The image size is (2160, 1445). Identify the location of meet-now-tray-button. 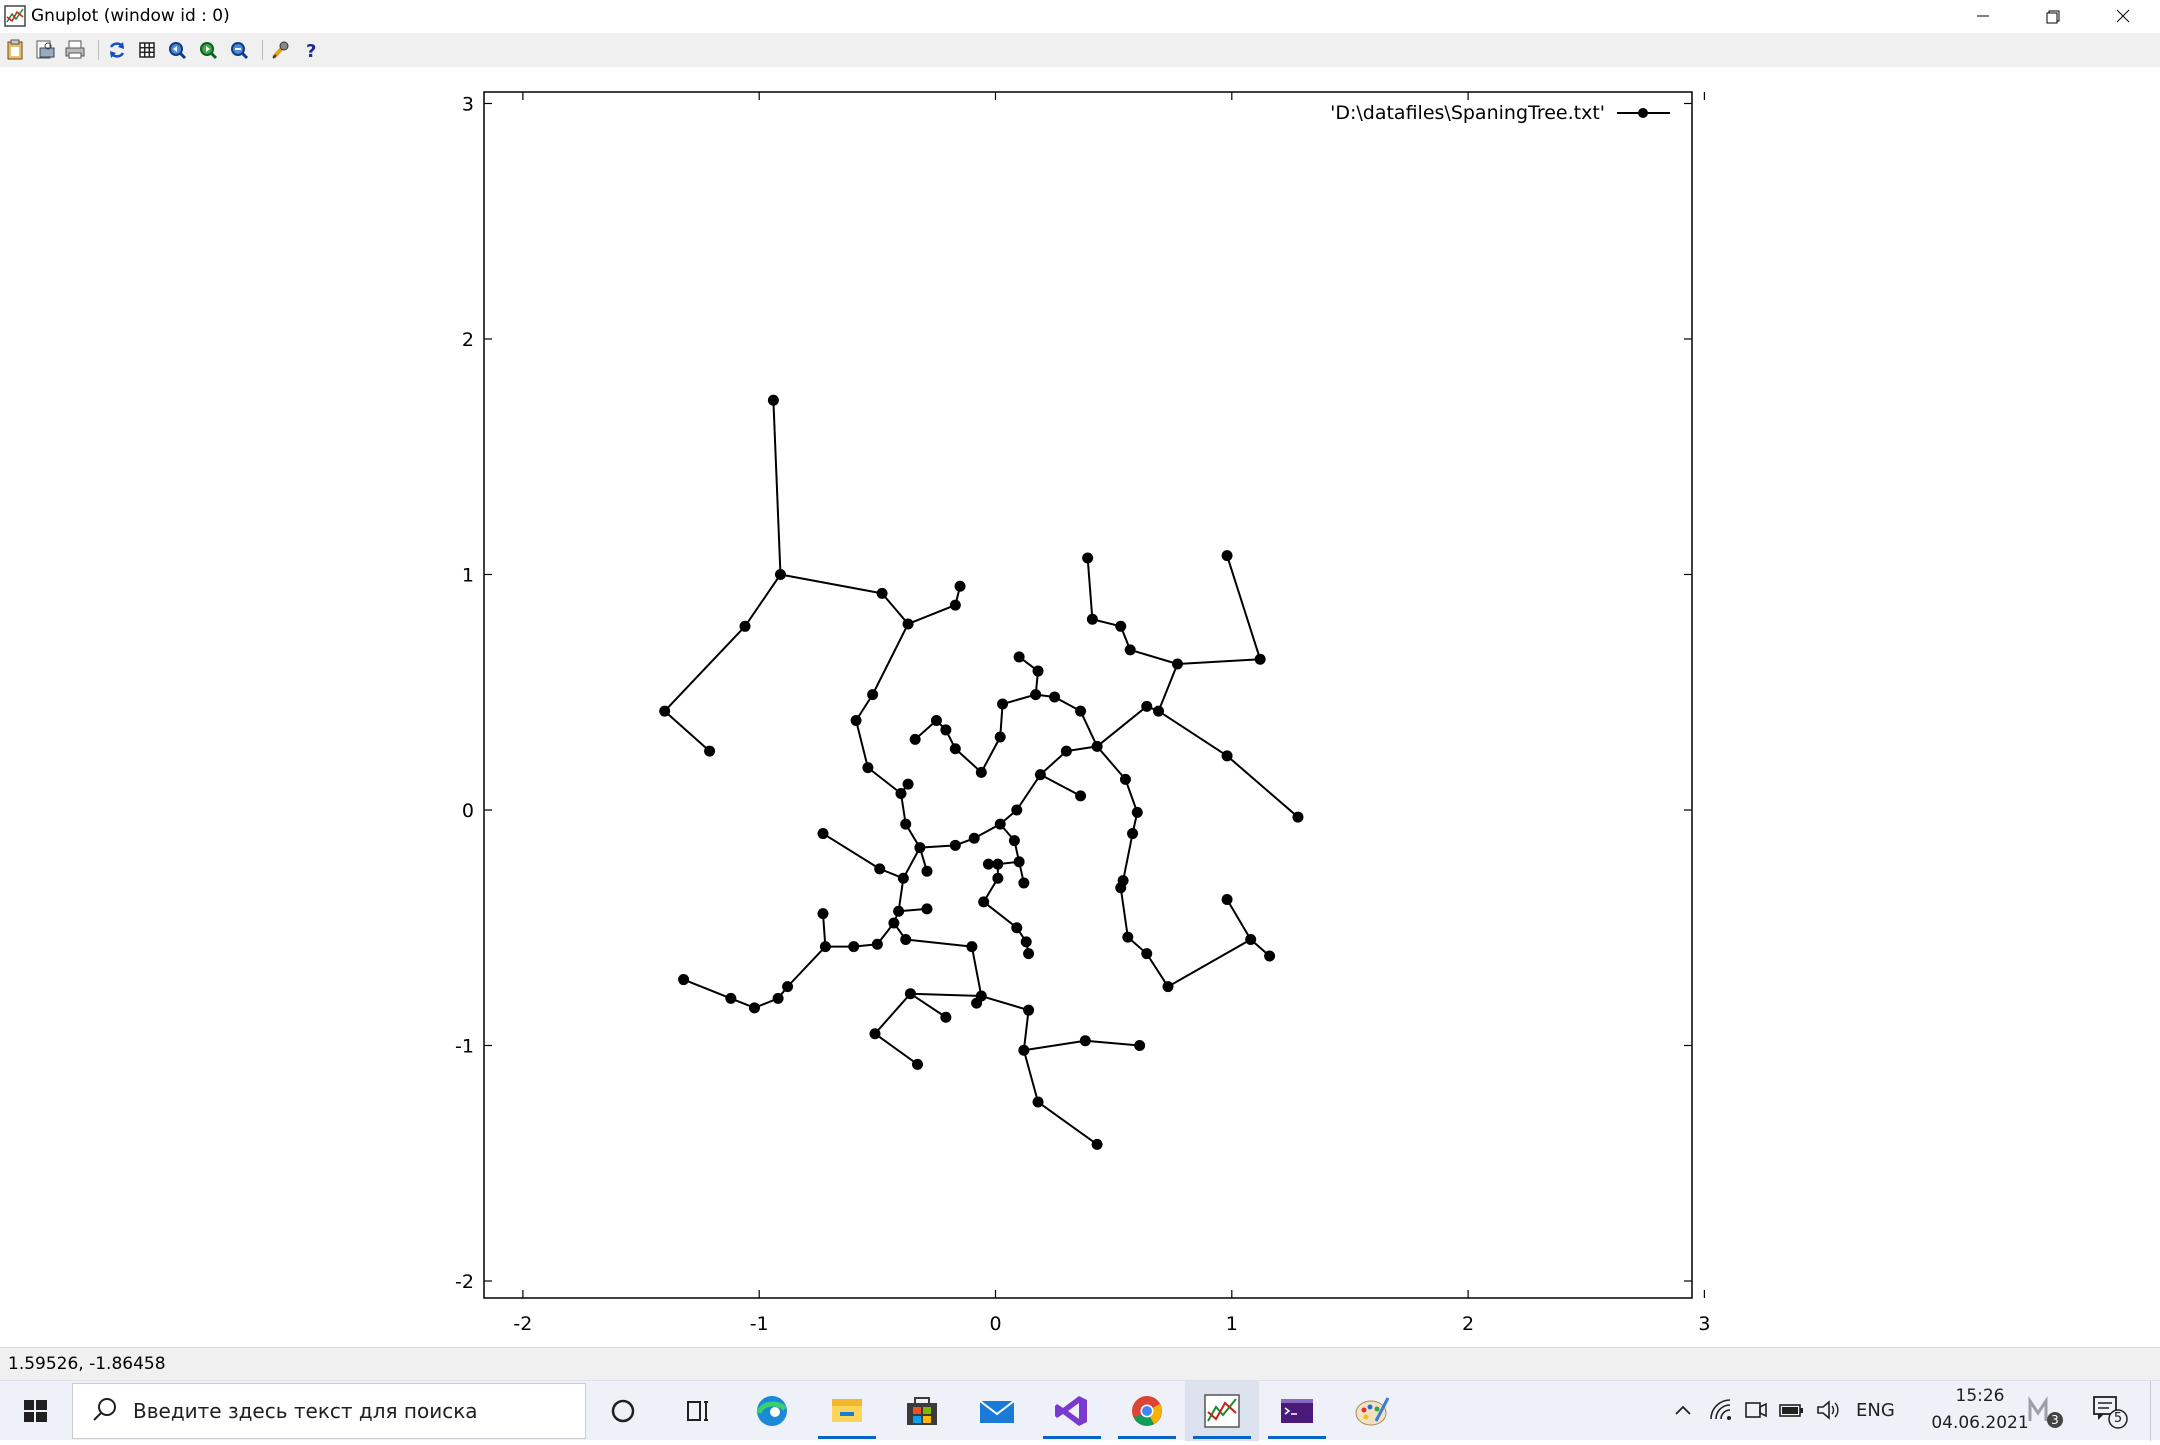
(1755, 1410).